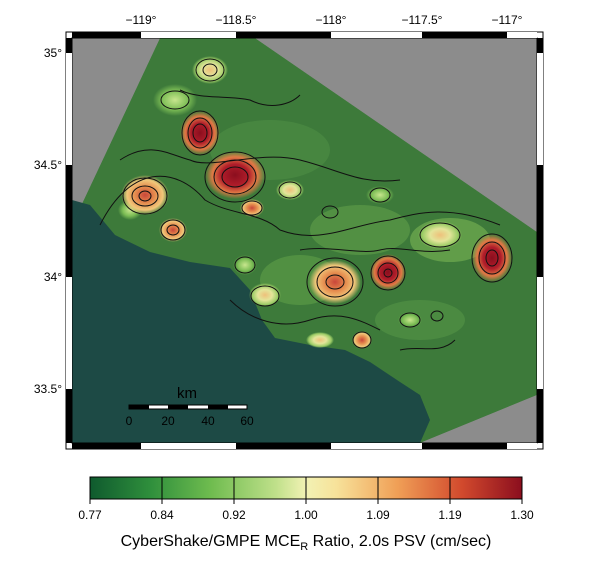  What do you see at coordinates (53, 53) in the screenshot?
I see `lat-tick-label: 35°` at bounding box center [53, 53].